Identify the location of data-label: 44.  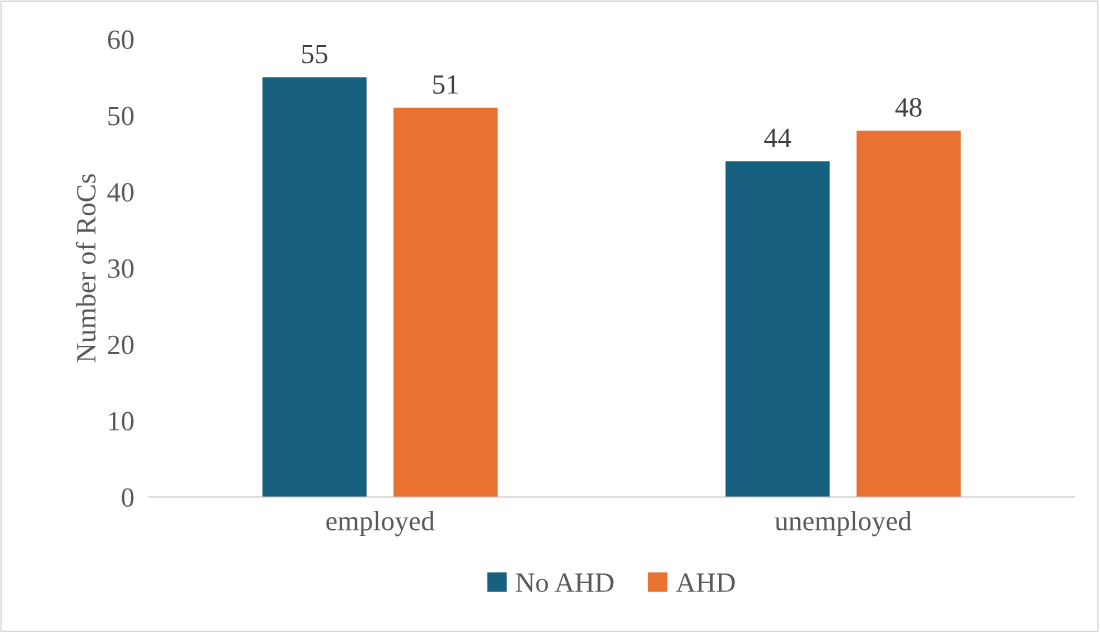
(778, 138).